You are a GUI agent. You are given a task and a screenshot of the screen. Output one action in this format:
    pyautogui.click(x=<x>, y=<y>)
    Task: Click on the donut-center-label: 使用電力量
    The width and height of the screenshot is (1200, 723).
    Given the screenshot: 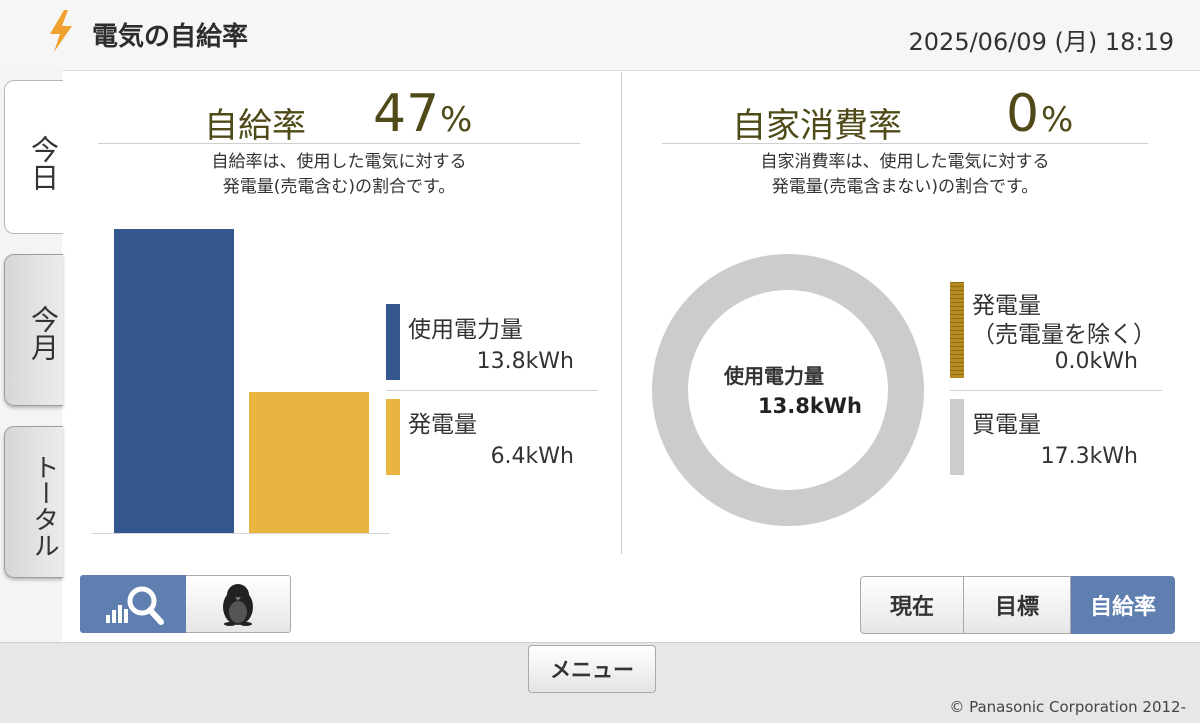 What is the action you would take?
    pyautogui.click(x=774, y=376)
    